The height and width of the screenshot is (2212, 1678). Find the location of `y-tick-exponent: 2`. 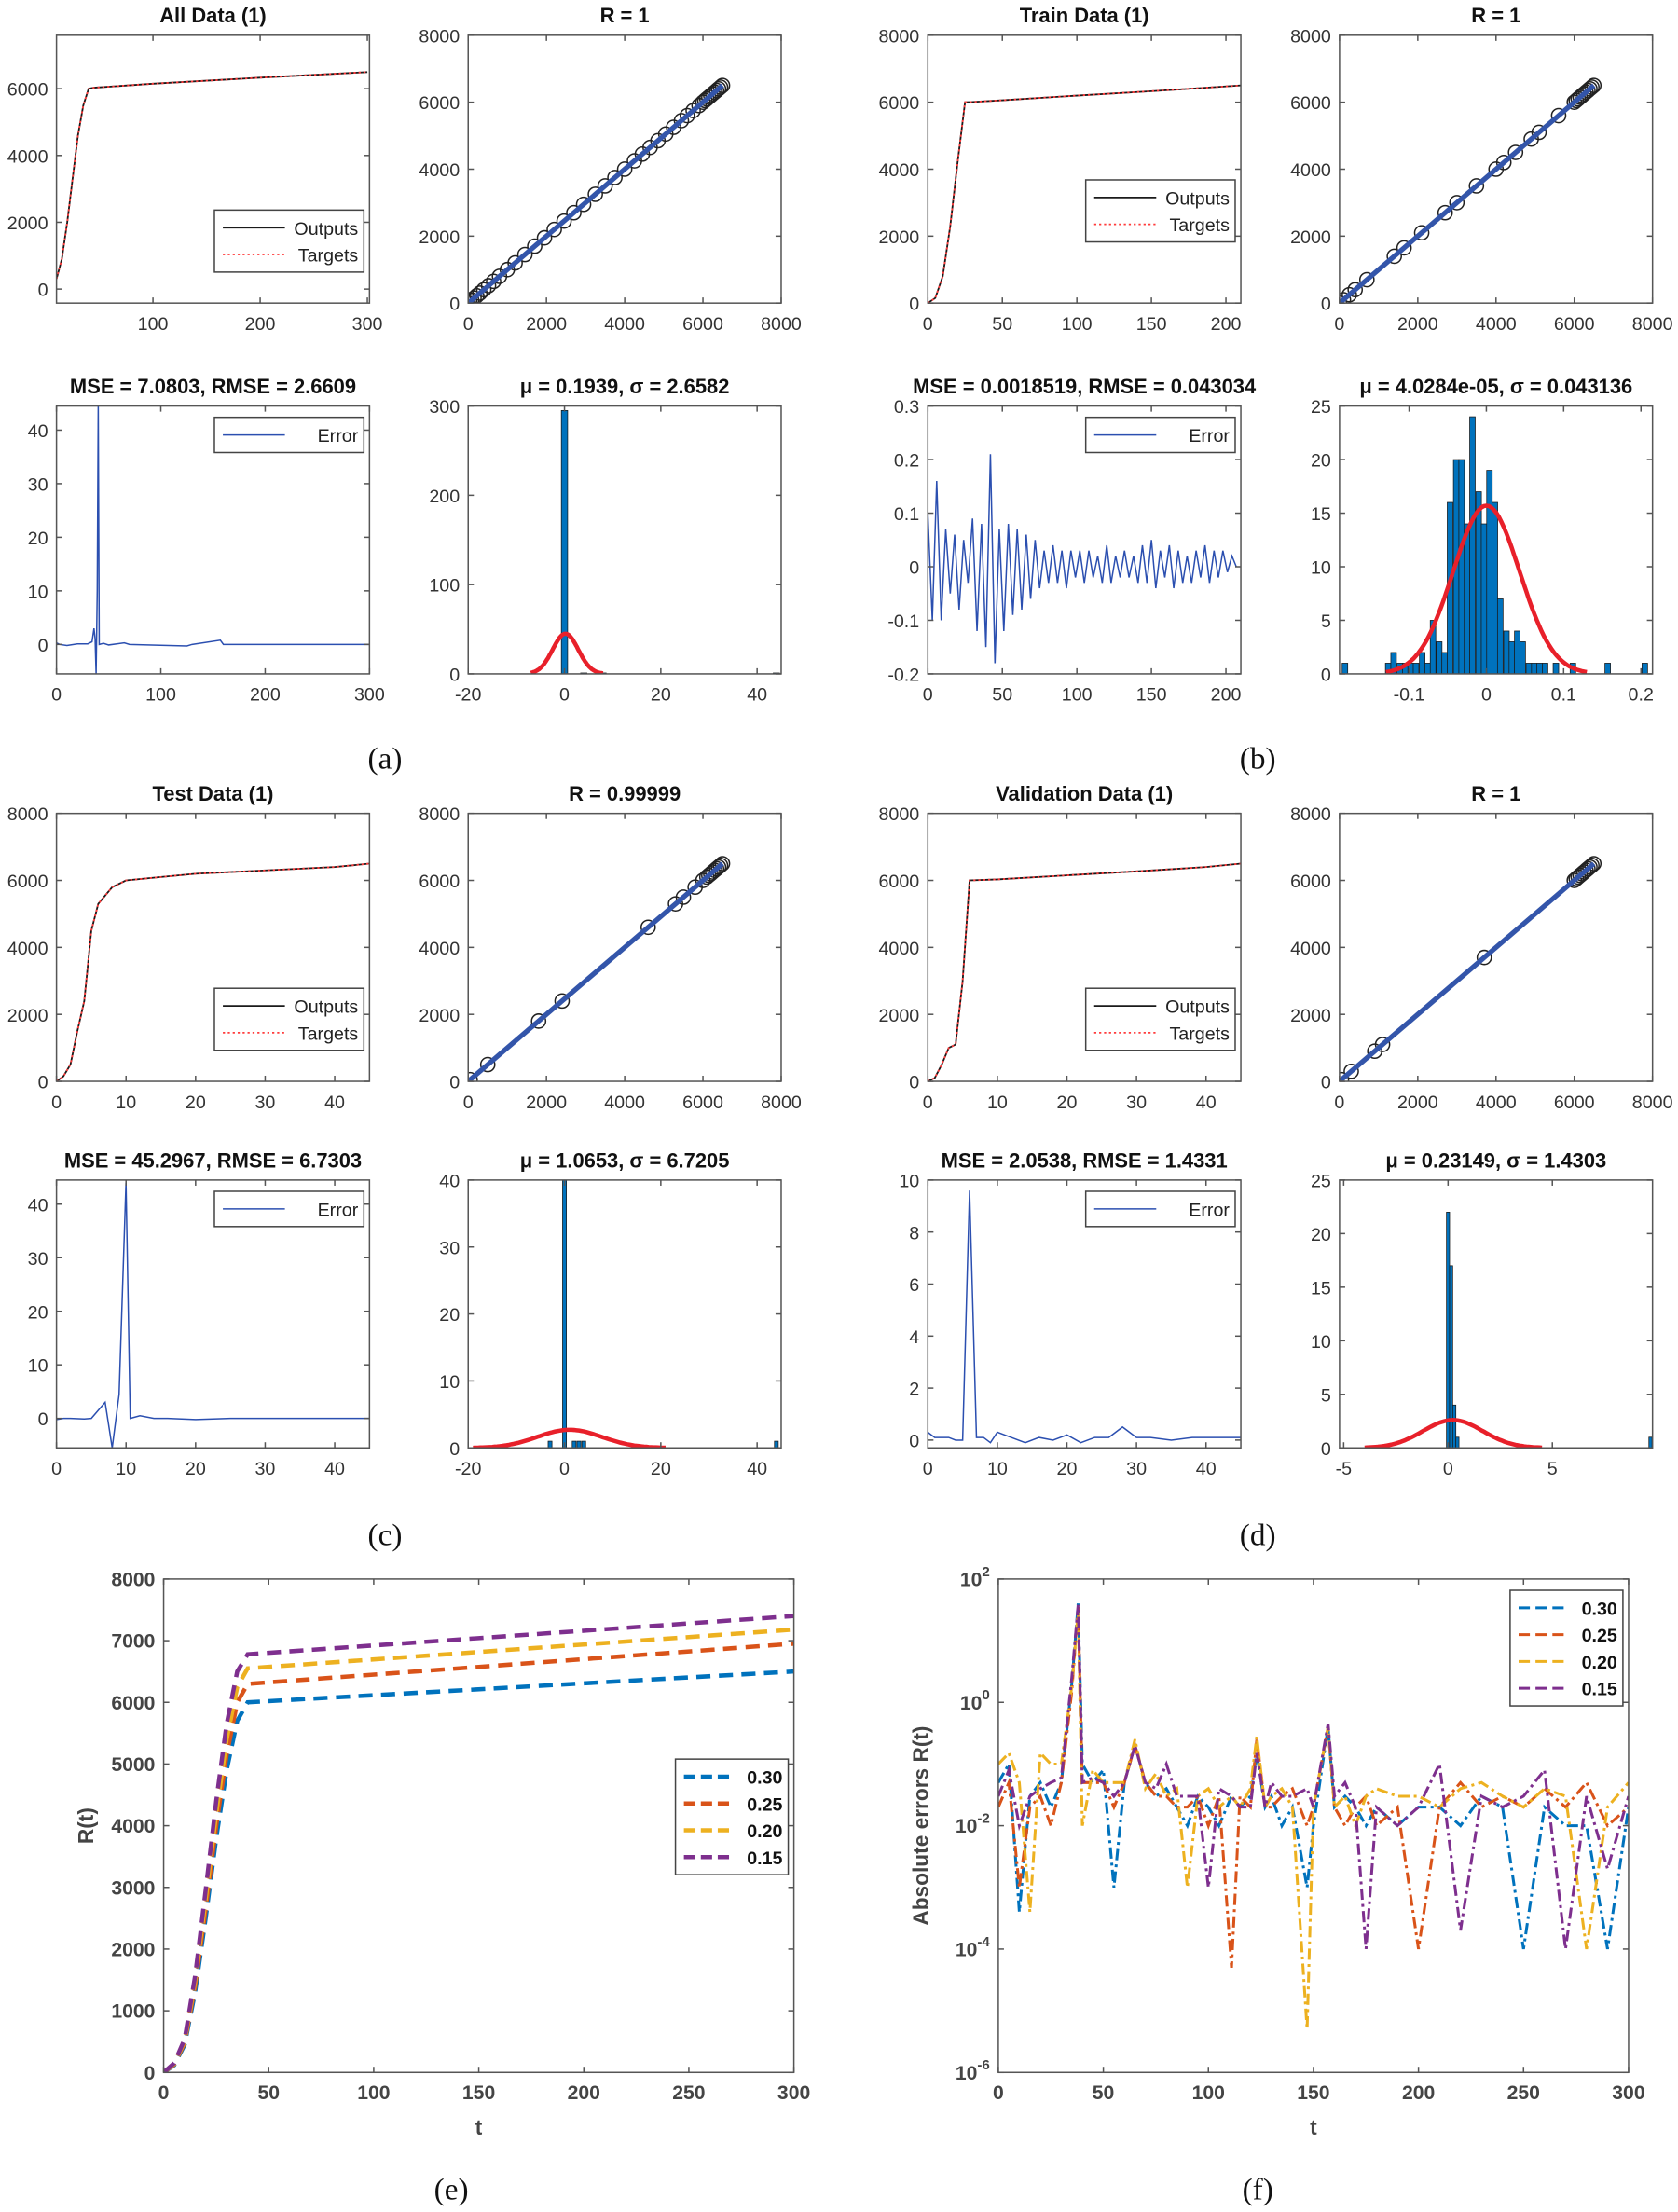

y-tick-exponent: 2 is located at coordinates (985, 1572).